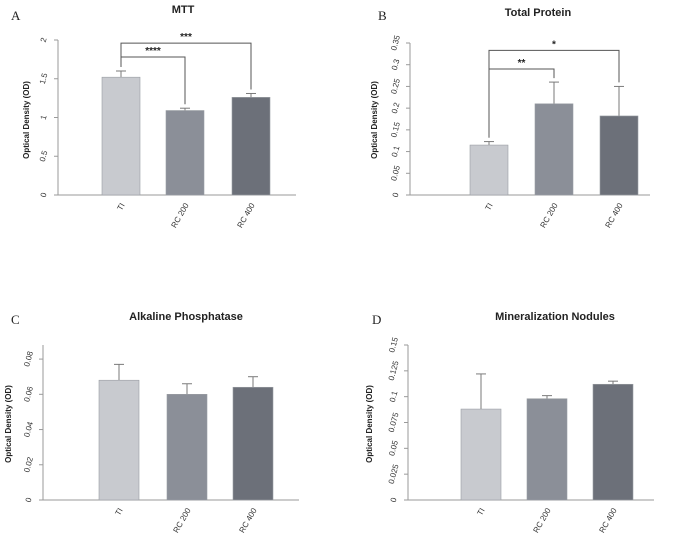  What do you see at coordinates (394, 422) in the screenshot?
I see `panel-d-y-tick-label: 0.075` at bounding box center [394, 422].